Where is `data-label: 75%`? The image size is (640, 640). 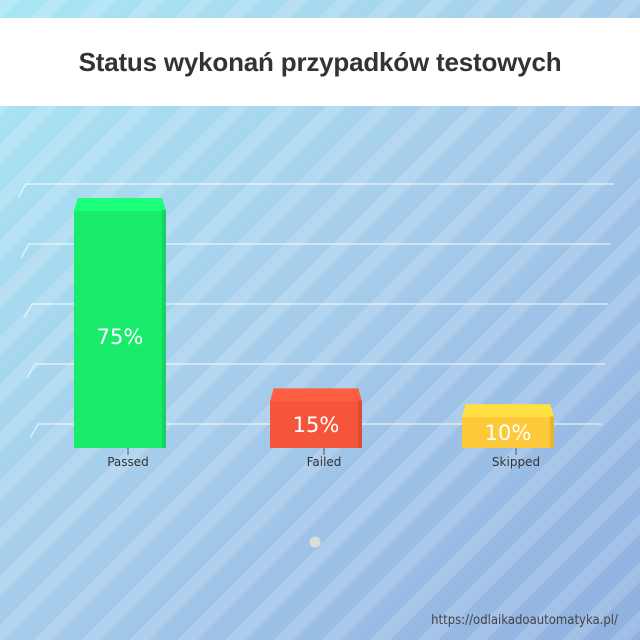 data-label: 75% is located at coordinates (120, 337).